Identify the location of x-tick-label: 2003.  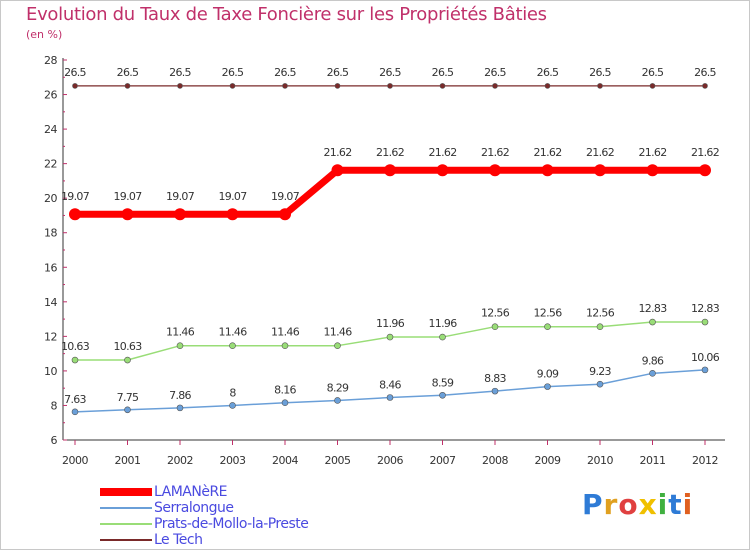
(233, 460).